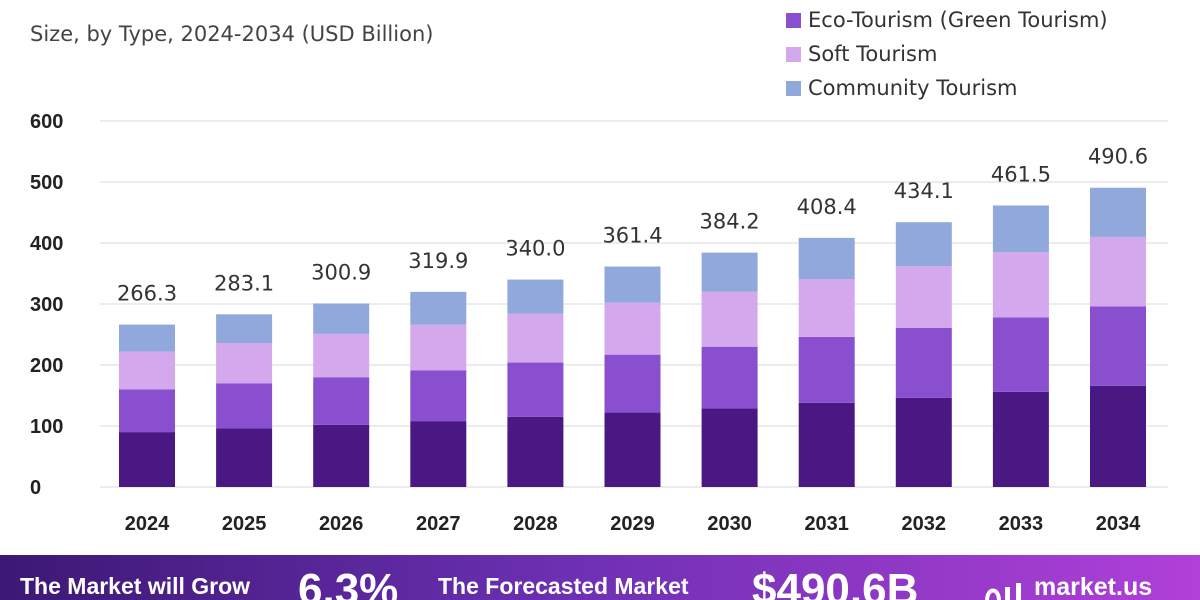 The image size is (1200, 600). I want to click on x-tick-label-2033: 2033, so click(1021, 524).